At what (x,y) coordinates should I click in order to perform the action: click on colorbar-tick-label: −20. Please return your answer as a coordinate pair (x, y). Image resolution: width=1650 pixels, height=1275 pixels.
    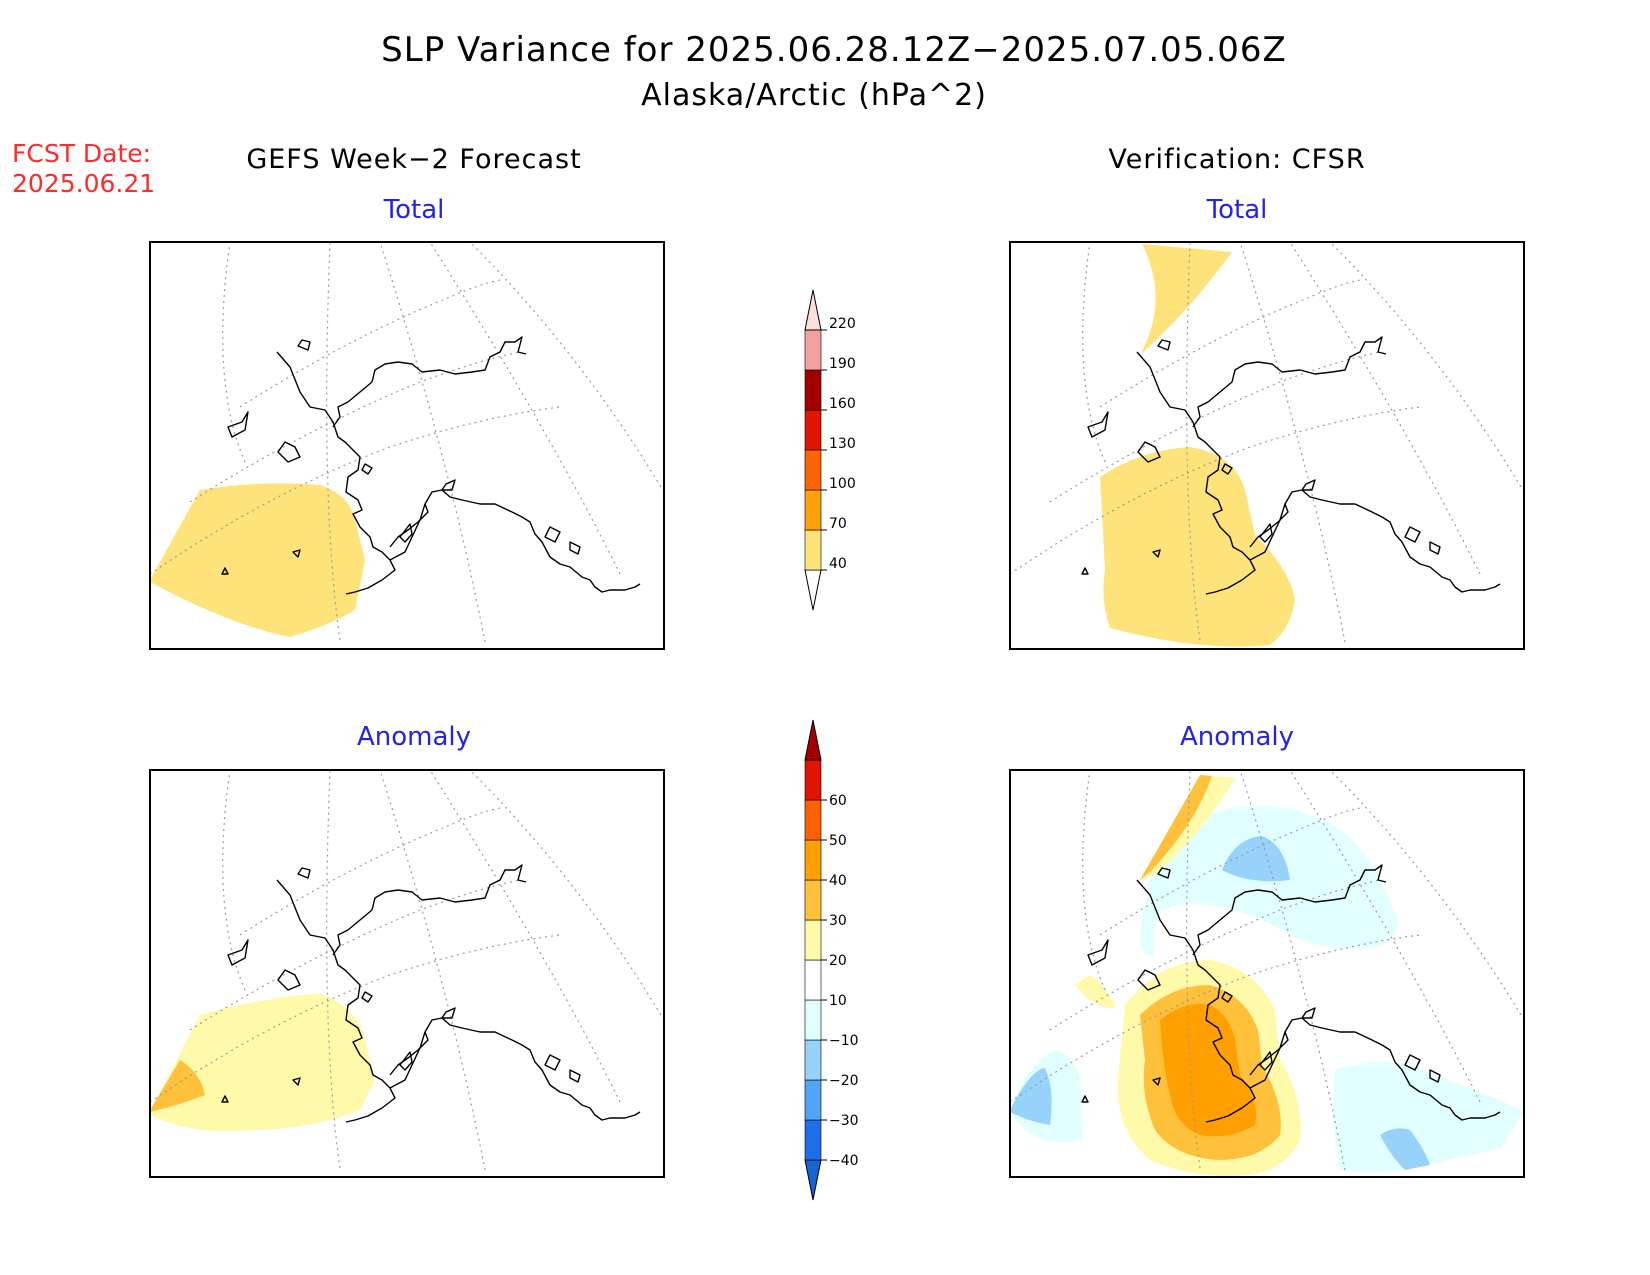
    Looking at the image, I should click on (844, 1081).